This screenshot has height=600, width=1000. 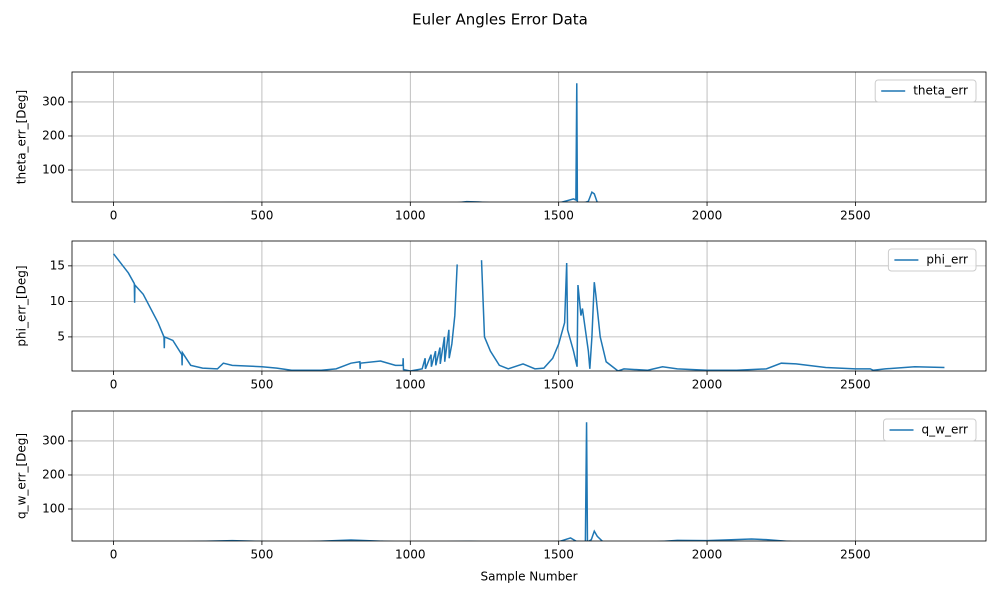 I want to click on y-axis-label: q_w_err_[Deg], so click(x=22, y=476).